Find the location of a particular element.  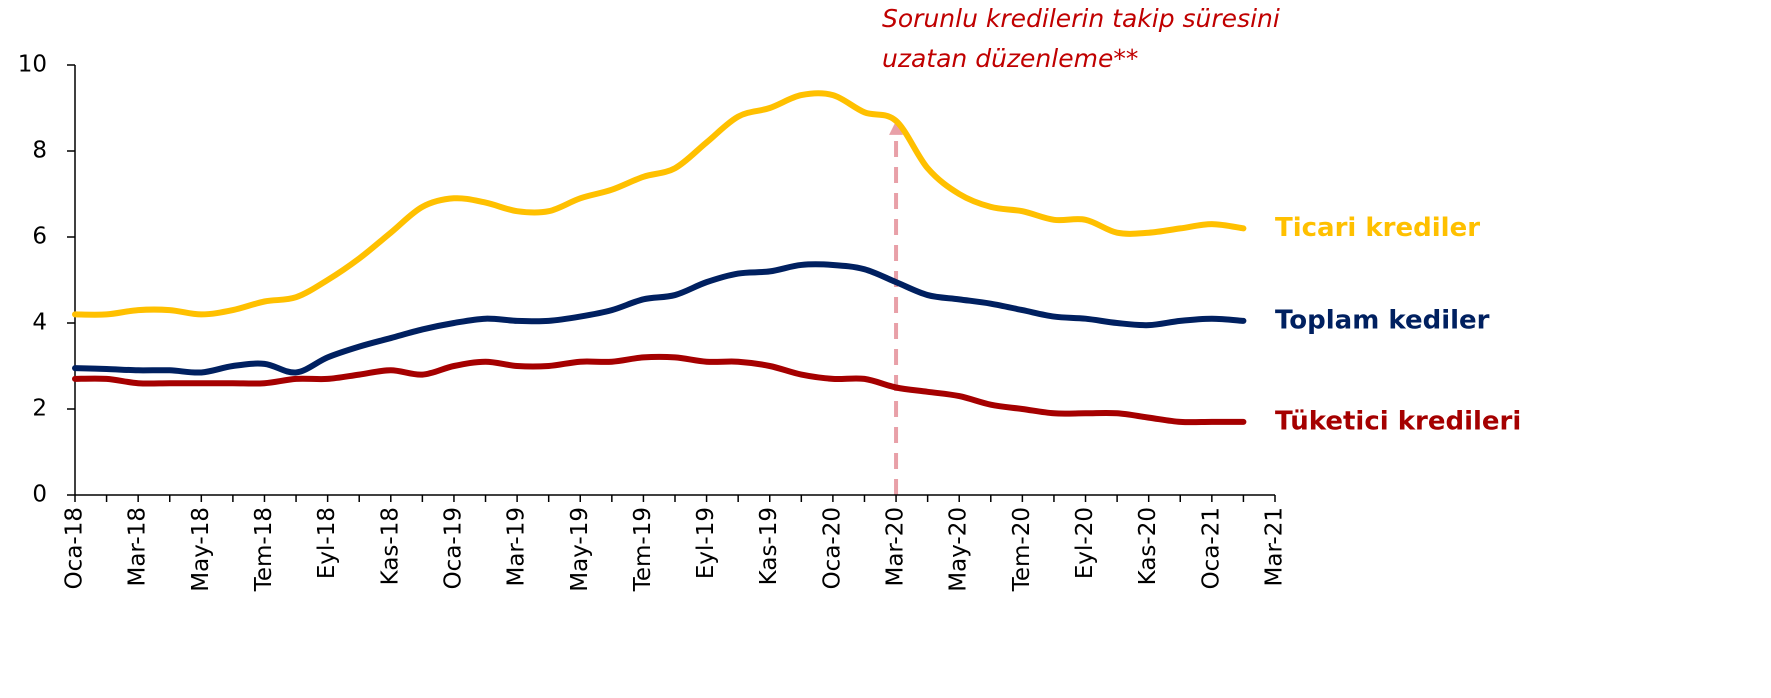

x-tick-label: May-19 is located at coordinates (580, 549).